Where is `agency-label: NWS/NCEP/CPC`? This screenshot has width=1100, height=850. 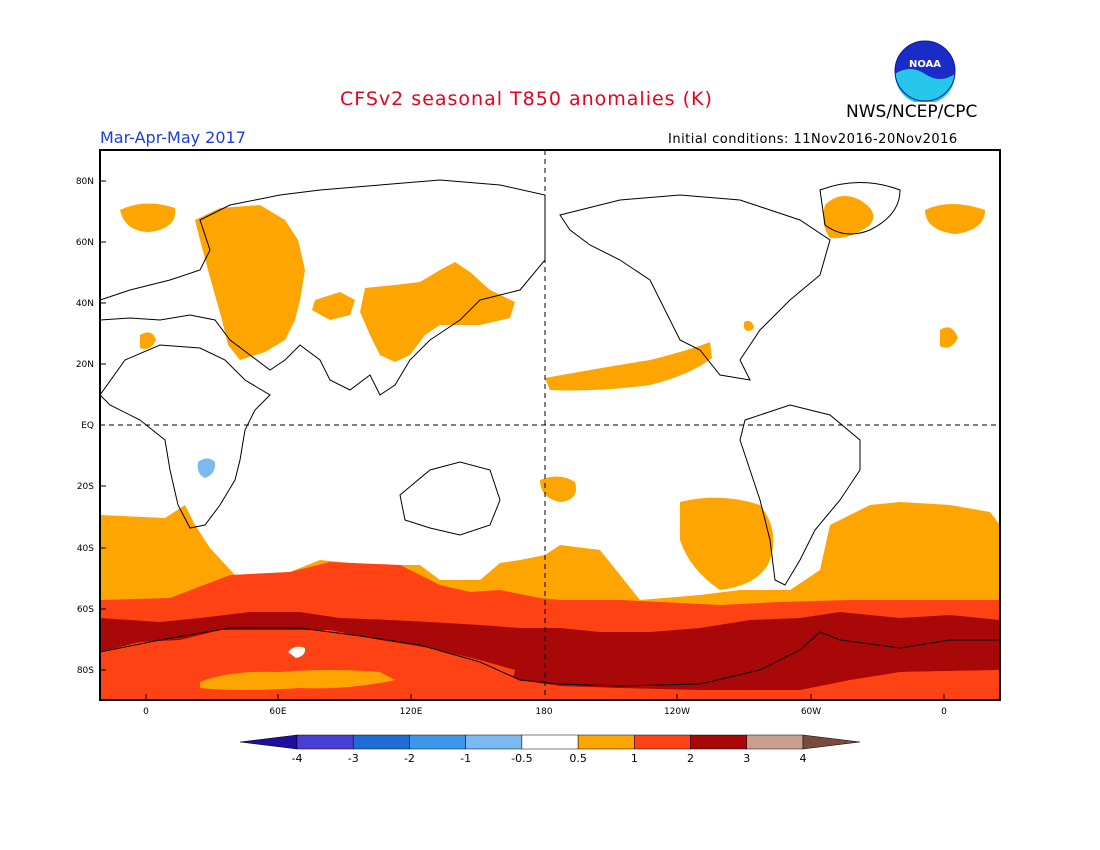
agency-label: NWS/NCEP/CPC is located at coordinates (912, 112).